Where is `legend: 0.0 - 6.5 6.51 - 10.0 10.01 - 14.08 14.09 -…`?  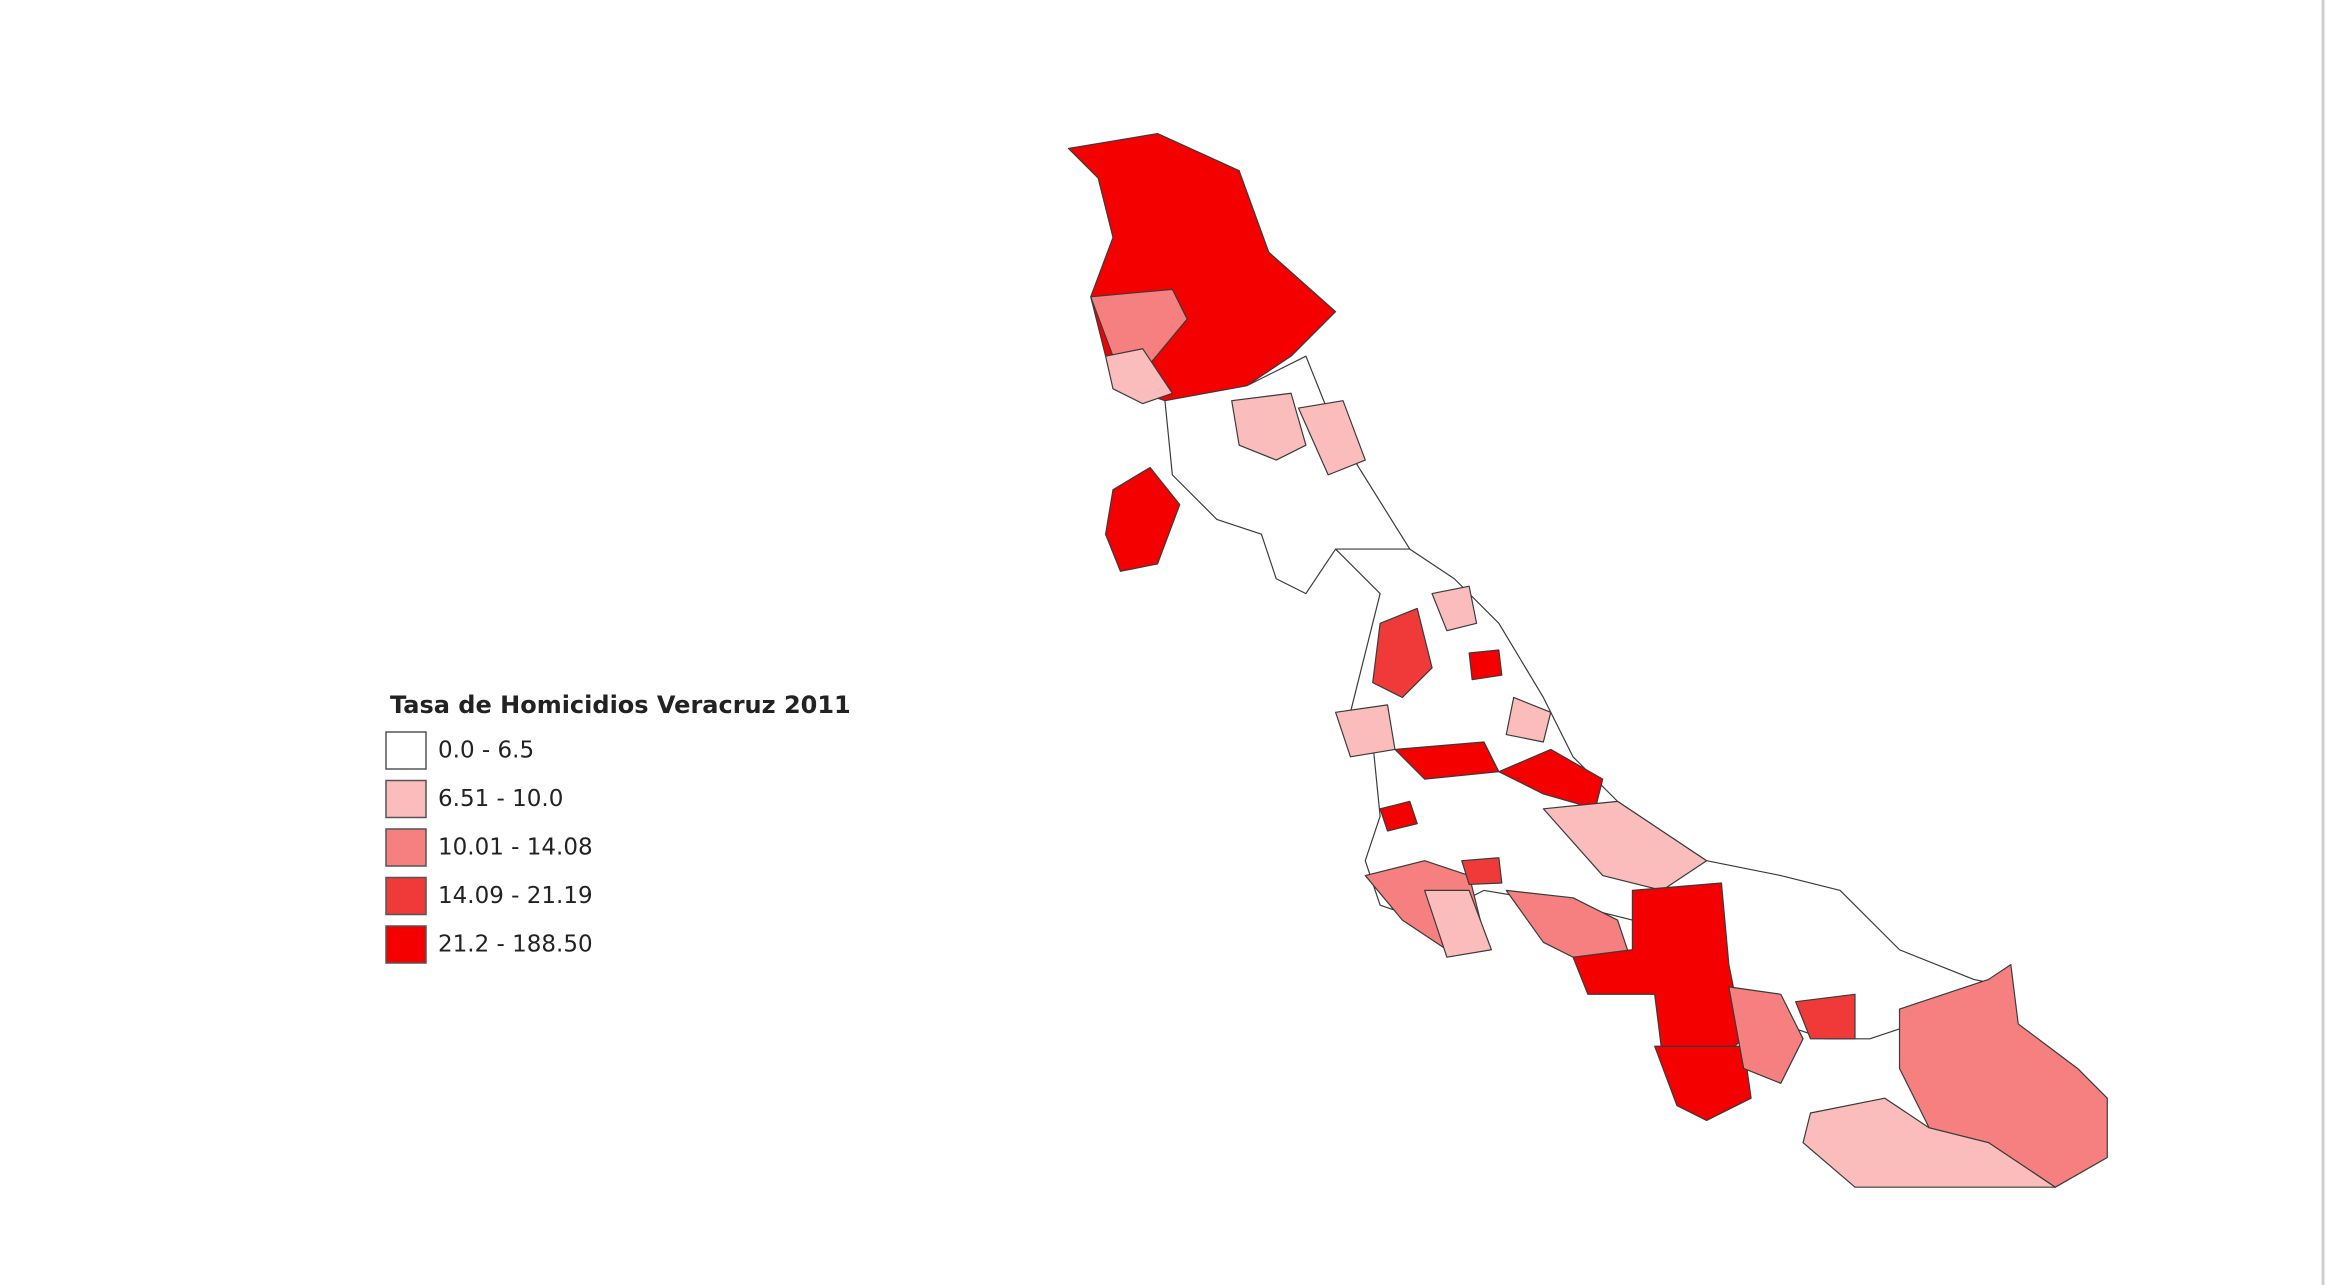
legend: 0.0 - 6.5 6.51 - 10.0 10.01 - 14.08 14.09 -… is located at coordinates (489, 847).